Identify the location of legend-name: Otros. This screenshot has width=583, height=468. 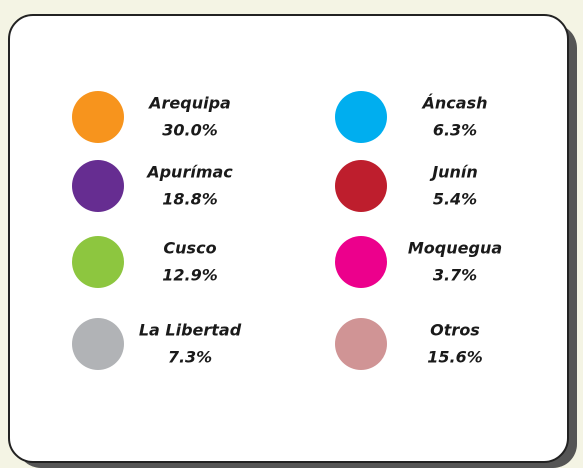
(455, 330).